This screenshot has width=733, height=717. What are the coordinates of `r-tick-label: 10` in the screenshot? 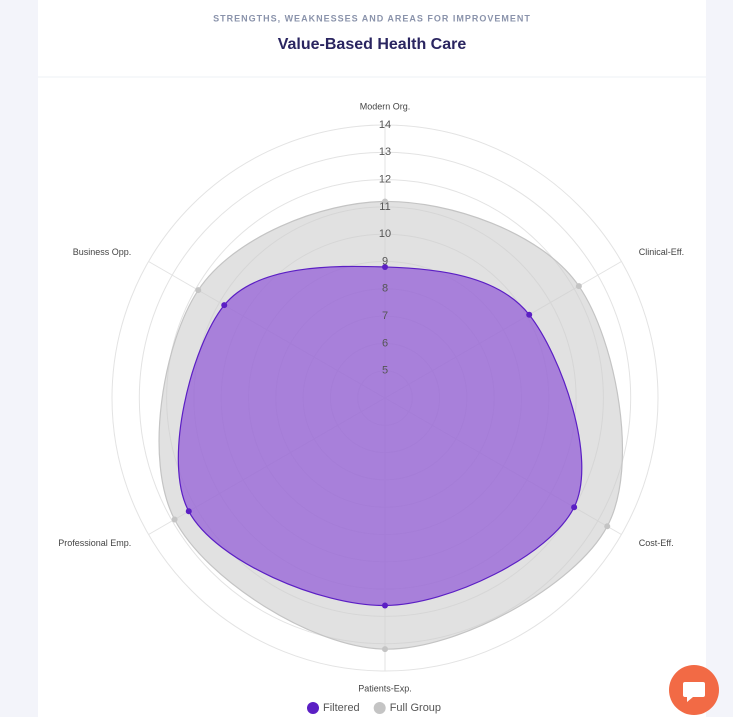 It's located at (385, 234).